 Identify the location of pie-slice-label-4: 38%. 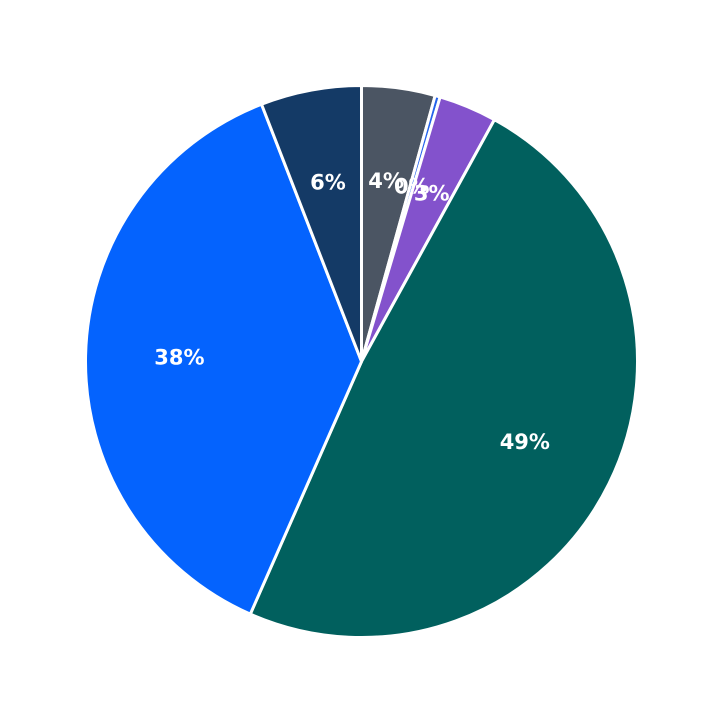
(179, 357).